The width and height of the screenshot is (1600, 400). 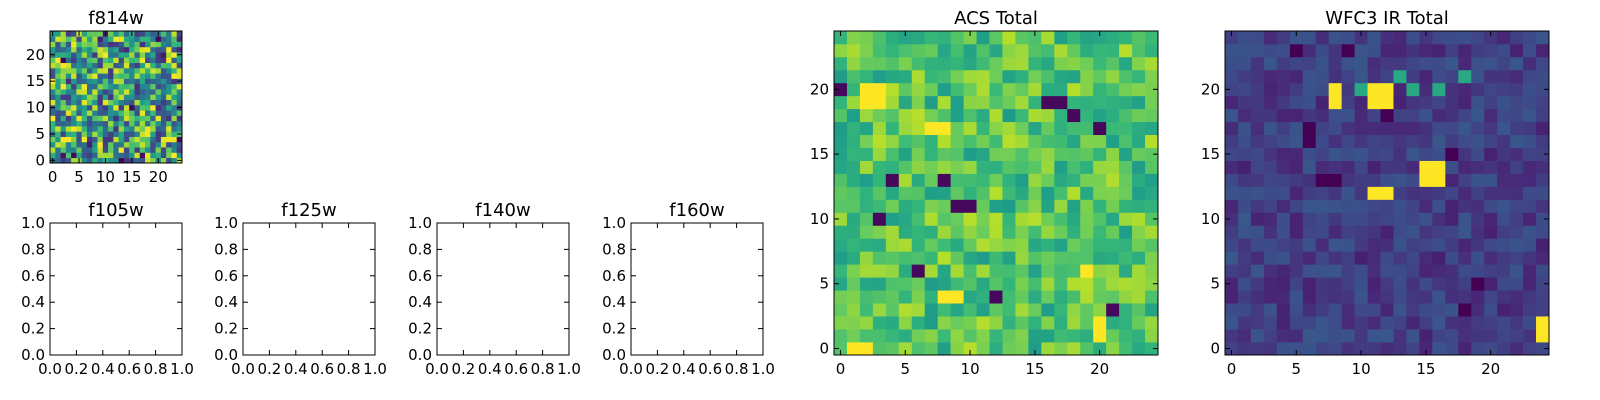 What do you see at coordinates (269, 369) in the screenshot?
I see `x-tick-label: 0.2` at bounding box center [269, 369].